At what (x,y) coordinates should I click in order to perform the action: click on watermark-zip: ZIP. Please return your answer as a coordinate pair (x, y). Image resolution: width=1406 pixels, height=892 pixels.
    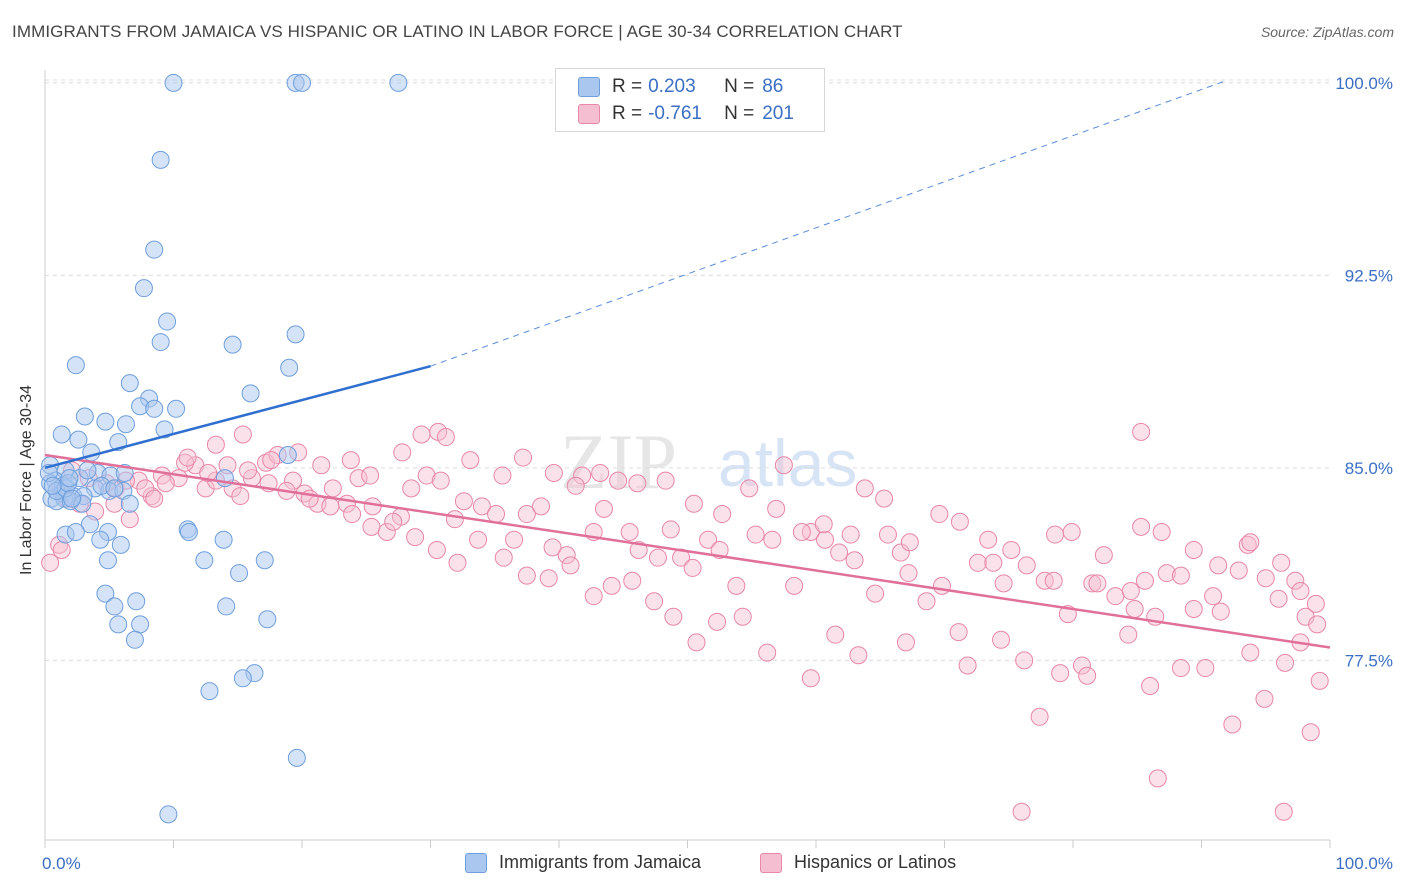
    Looking at the image, I should click on (618, 461).